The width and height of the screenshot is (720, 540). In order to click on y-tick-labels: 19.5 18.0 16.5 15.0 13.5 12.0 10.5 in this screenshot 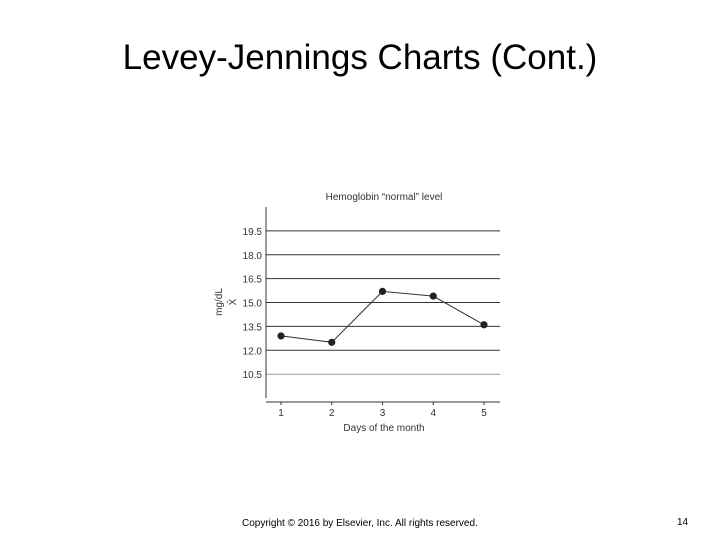, I will do `click(253, 304)`.